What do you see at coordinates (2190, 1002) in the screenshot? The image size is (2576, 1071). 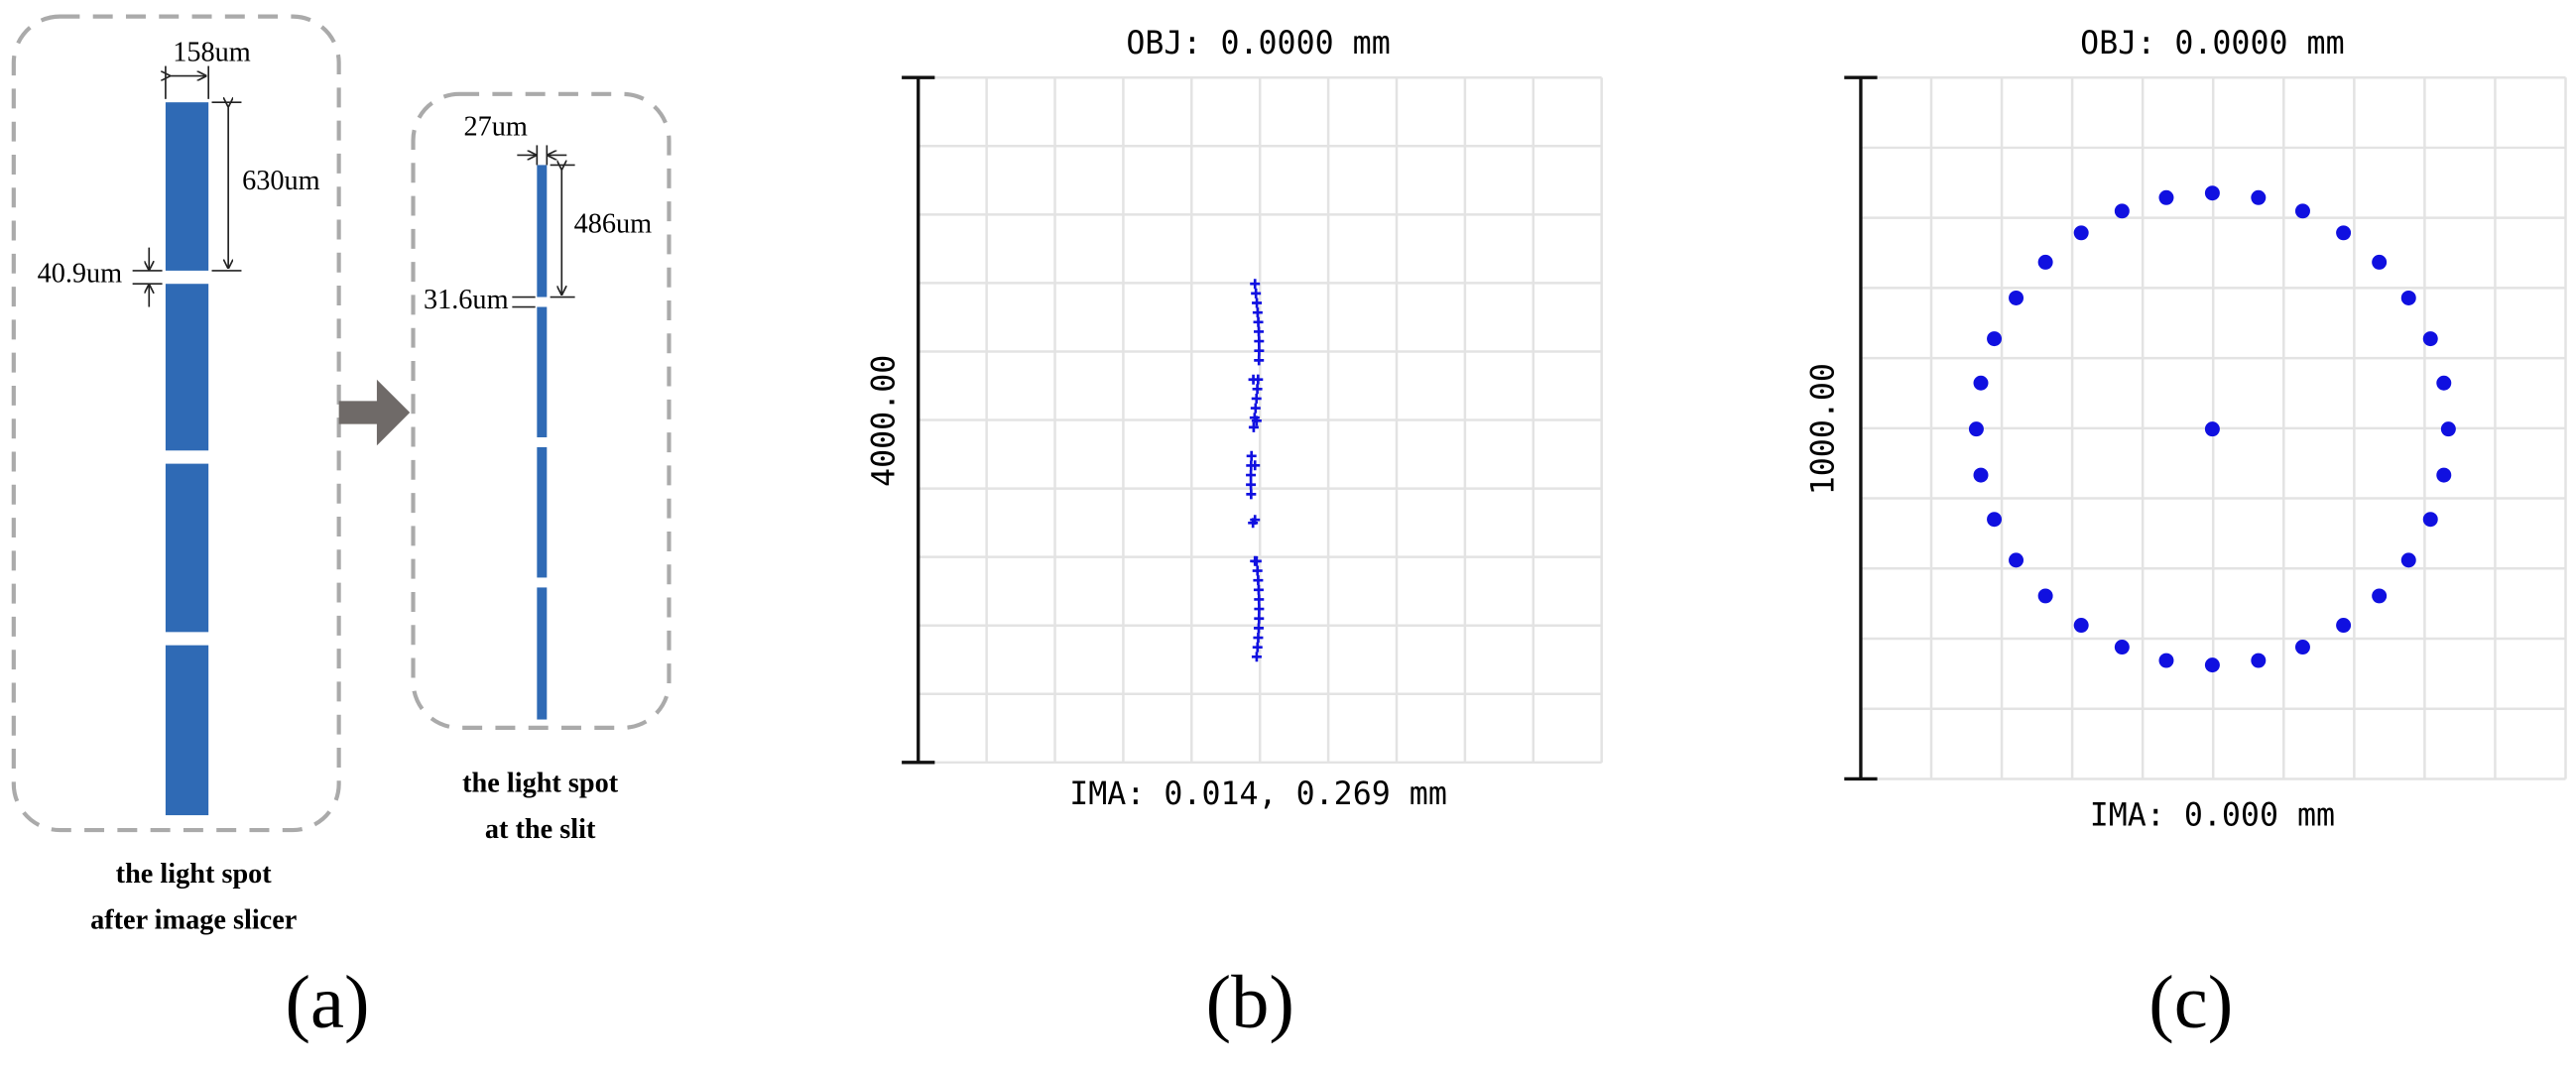 I see `panel-label: (c)` at bounding box center [2190, 1002].